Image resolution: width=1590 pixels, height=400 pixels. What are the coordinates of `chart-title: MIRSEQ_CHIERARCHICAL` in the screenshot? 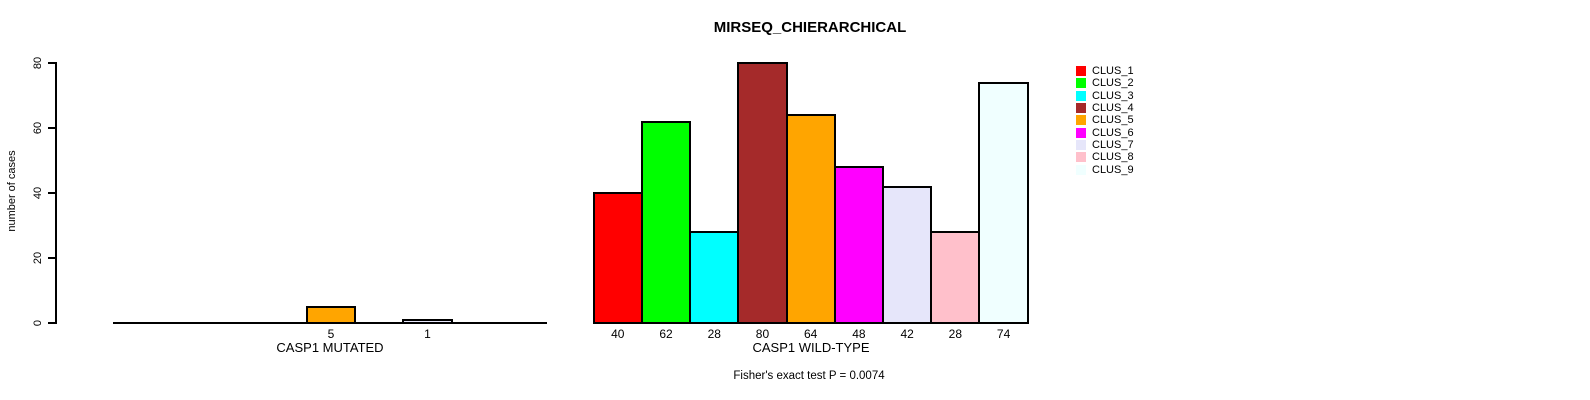 It's located at (810, 27).